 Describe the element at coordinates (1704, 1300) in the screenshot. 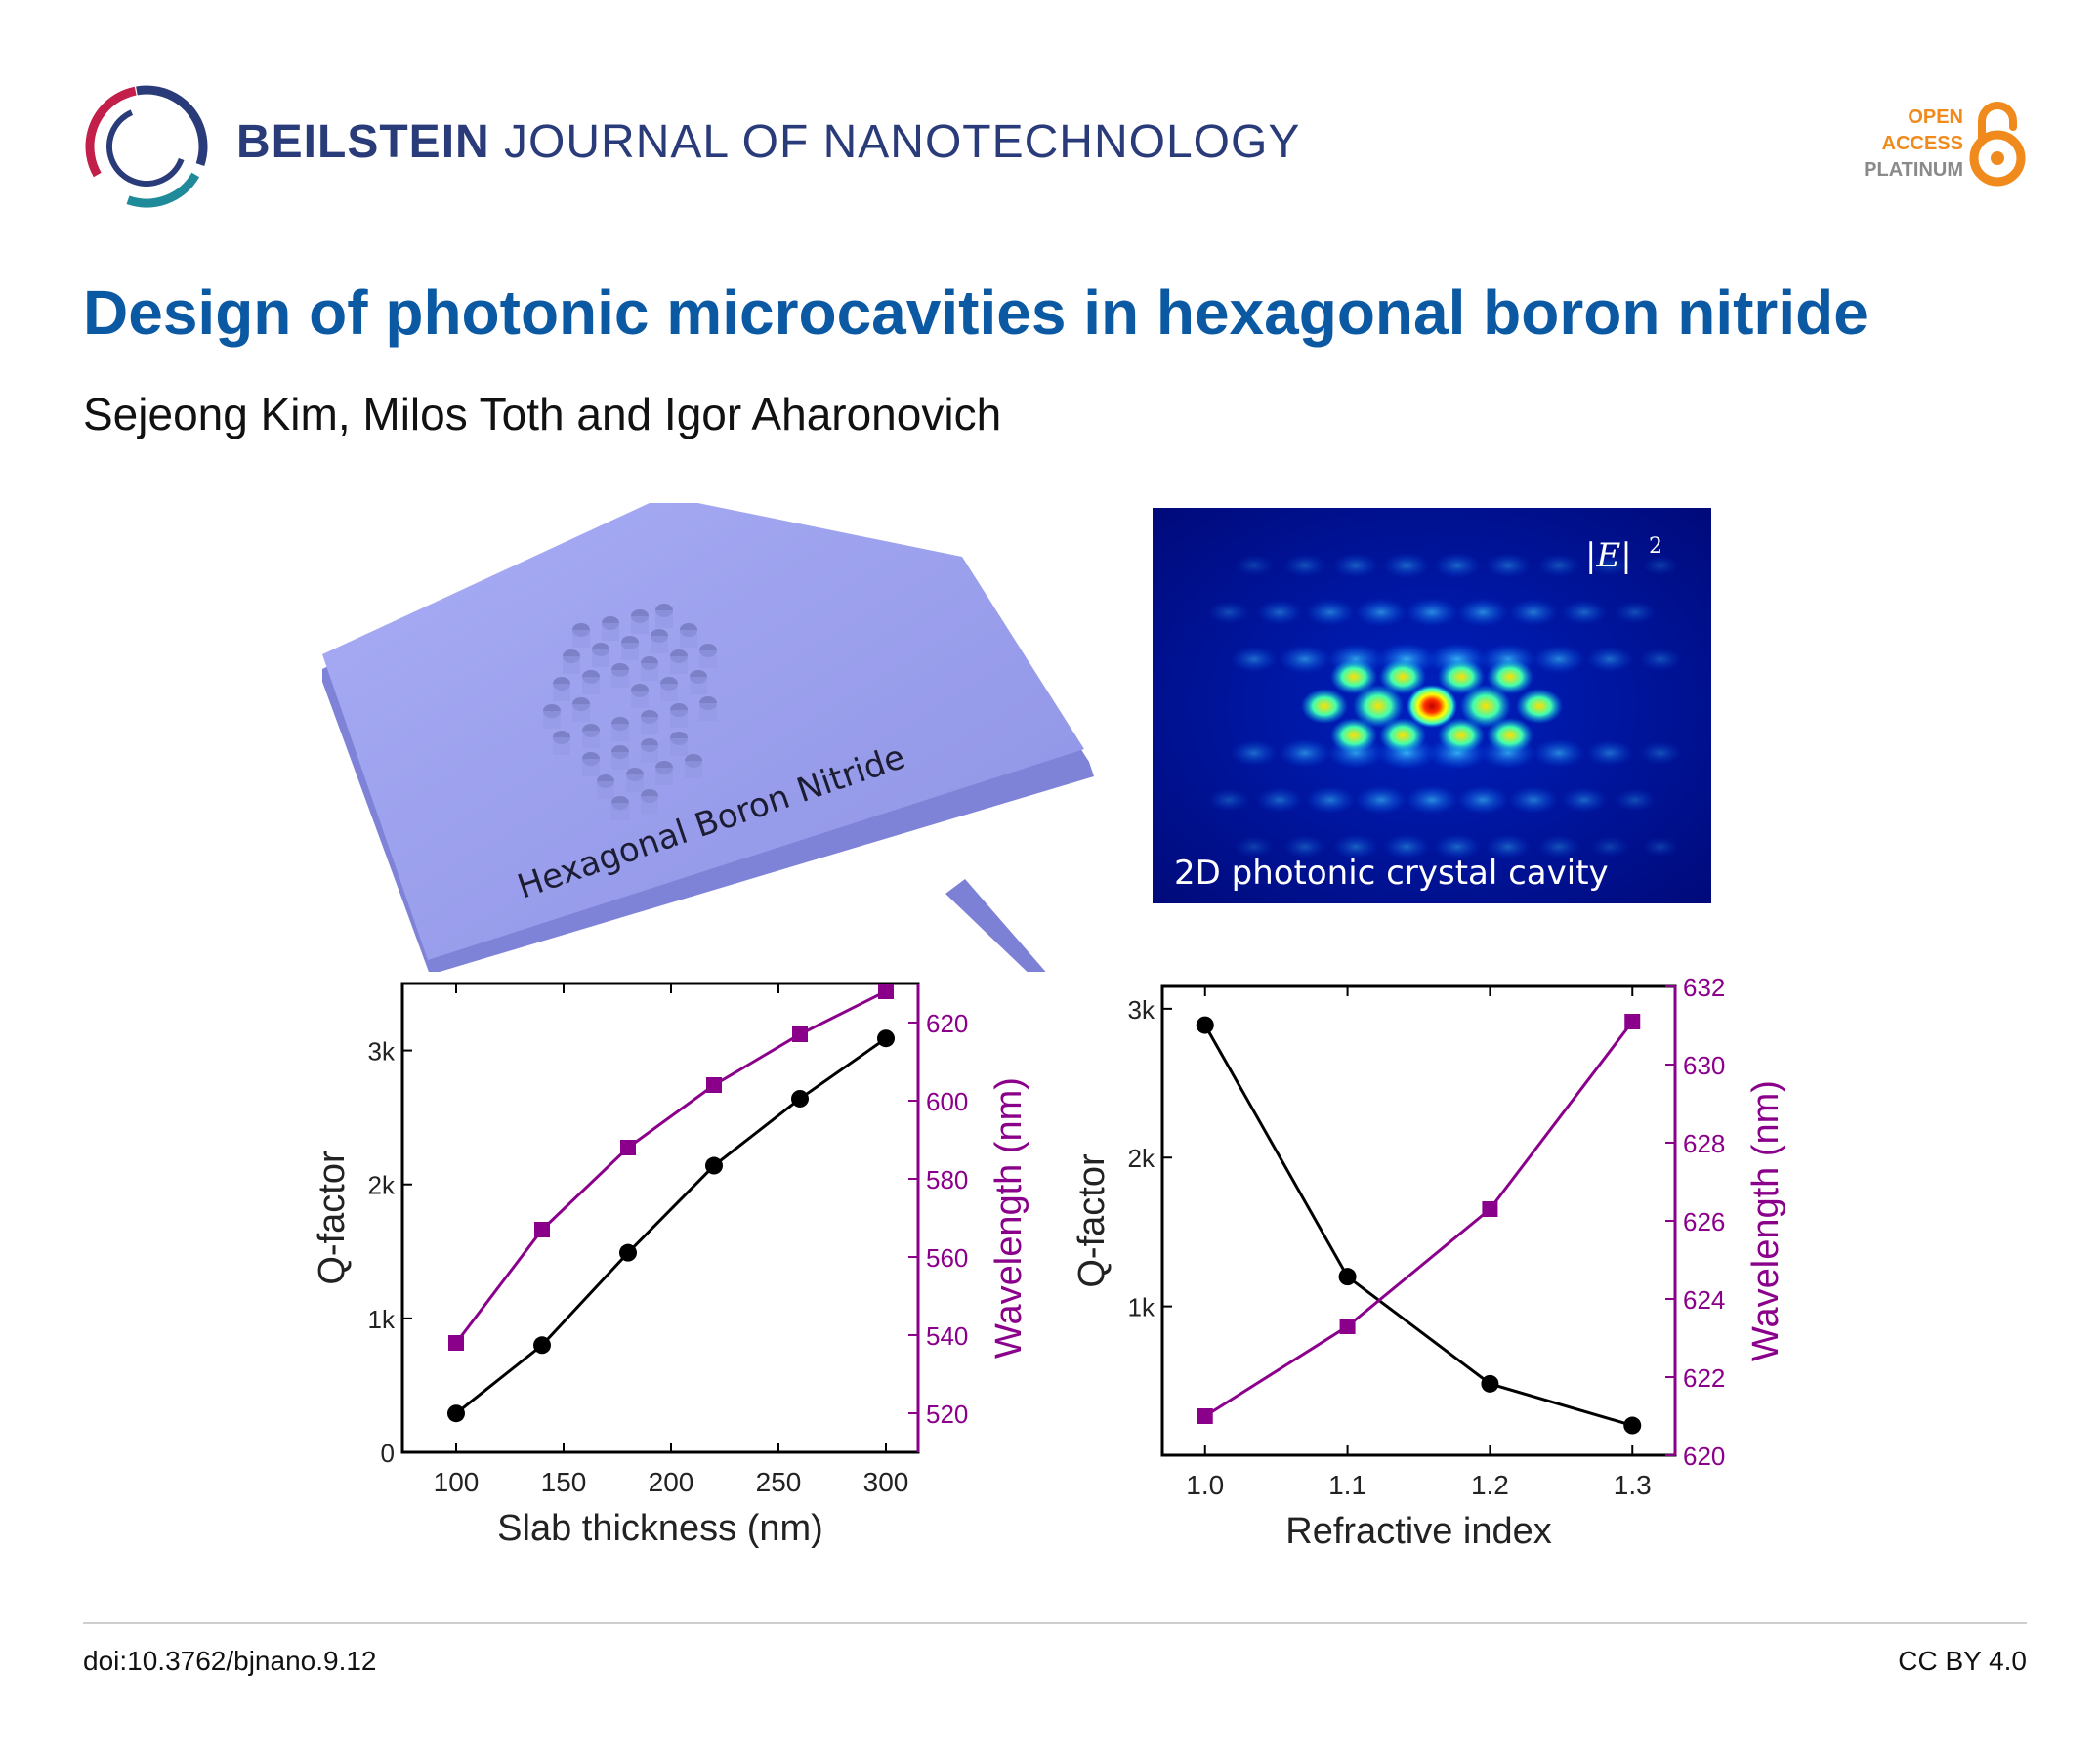

I see `y2-tick-label: 624` at that location.